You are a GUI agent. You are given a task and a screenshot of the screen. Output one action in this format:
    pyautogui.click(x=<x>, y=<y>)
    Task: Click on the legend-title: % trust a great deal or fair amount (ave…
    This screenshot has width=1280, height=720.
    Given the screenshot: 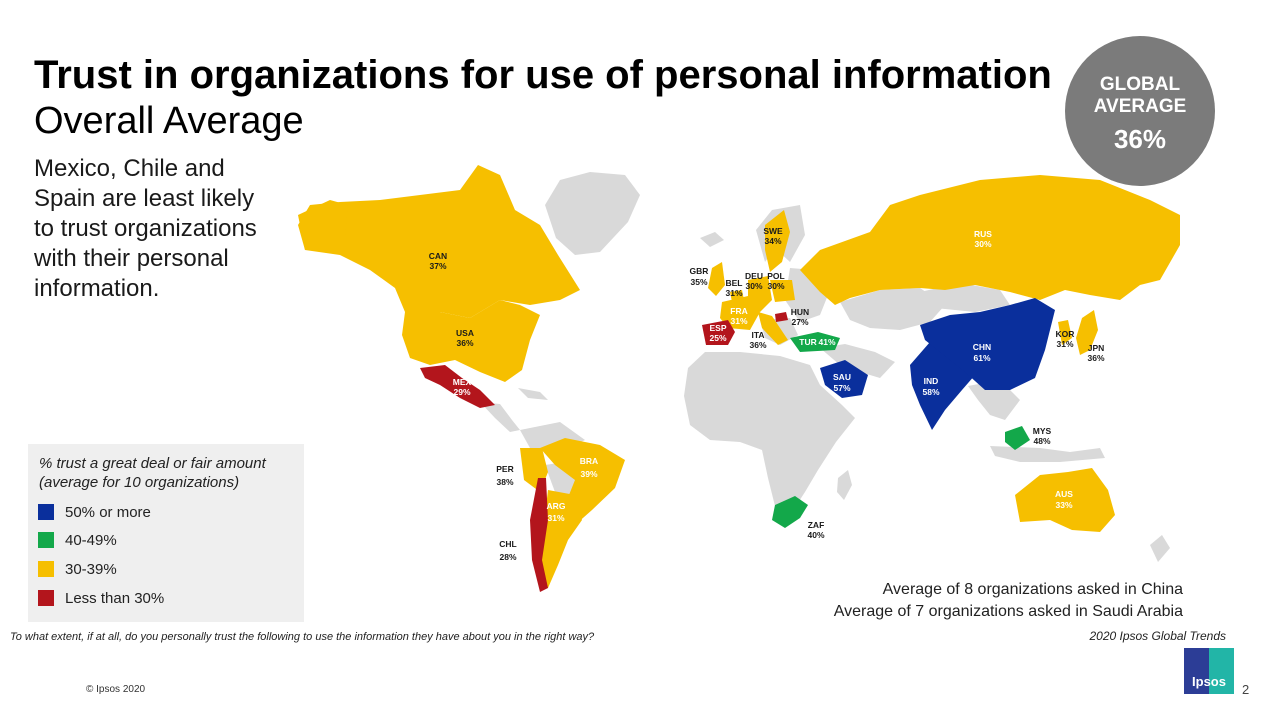 What is the action you would take?
    pyautogui.click(x=152, y=473)
    